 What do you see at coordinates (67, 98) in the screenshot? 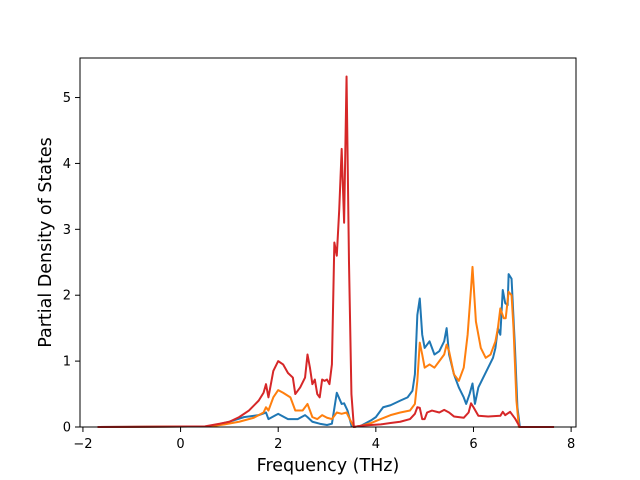
I see `y-tick-label: 5` at bounding box center [67, 98].